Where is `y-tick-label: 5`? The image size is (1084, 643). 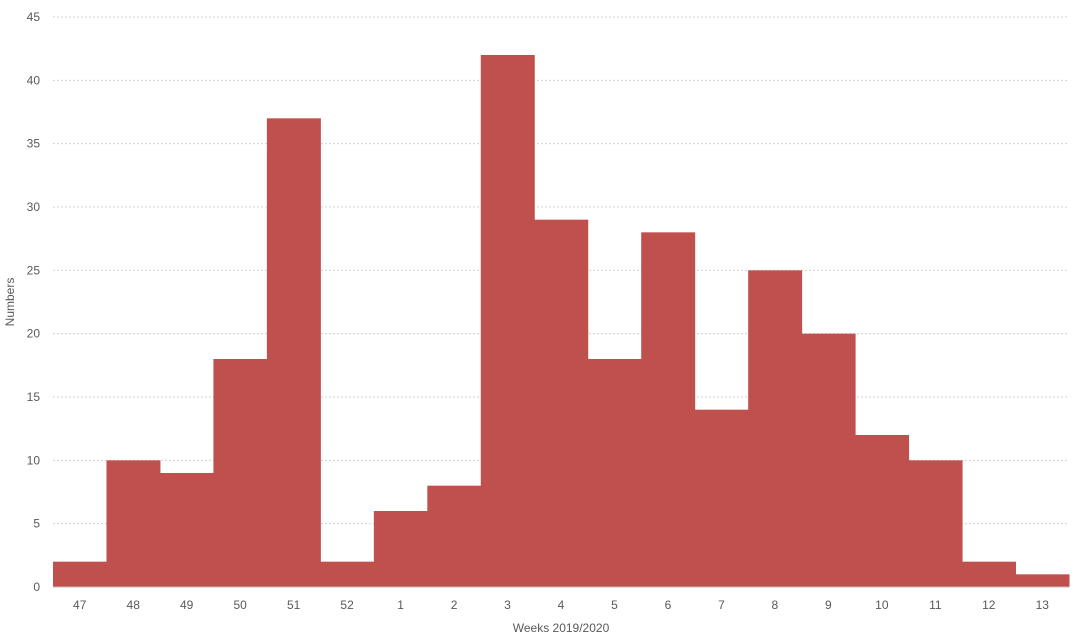 y-tick-label: 5 is located at coordinates (36, 524).